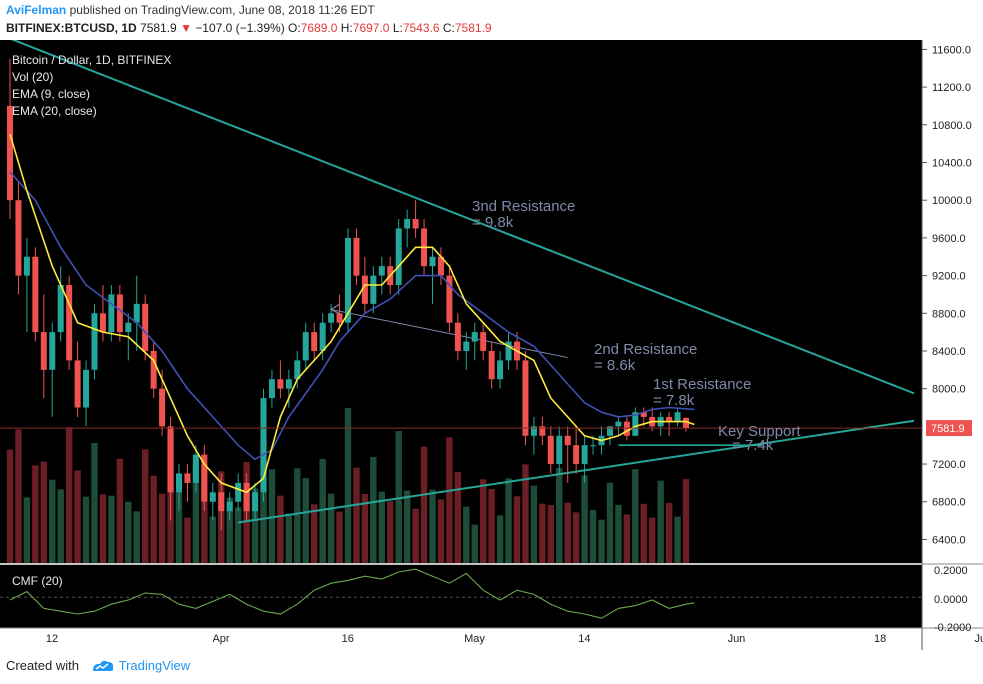 The height and width of the screenshot is (684, 983). What do you see at coordinates (880, 639) in the screenshot?
I see `time-tick-label: 18` at bounding box center [880, 639].